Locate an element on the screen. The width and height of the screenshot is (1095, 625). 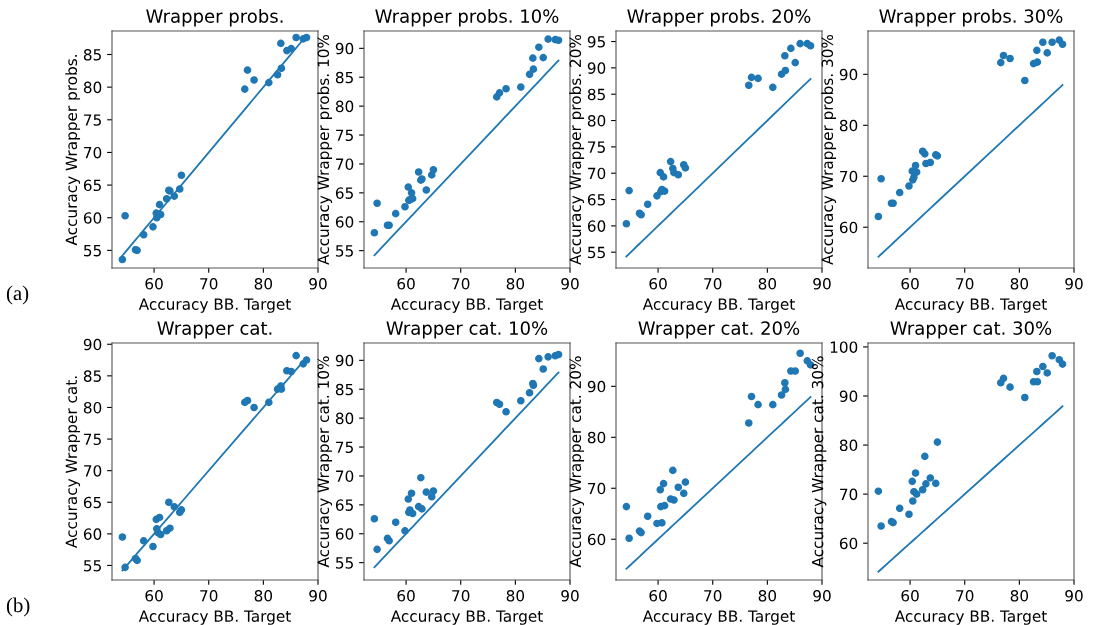
y-axis-title: Accuracy Wrapper probs. 10% is located at coordinates (325, 149).